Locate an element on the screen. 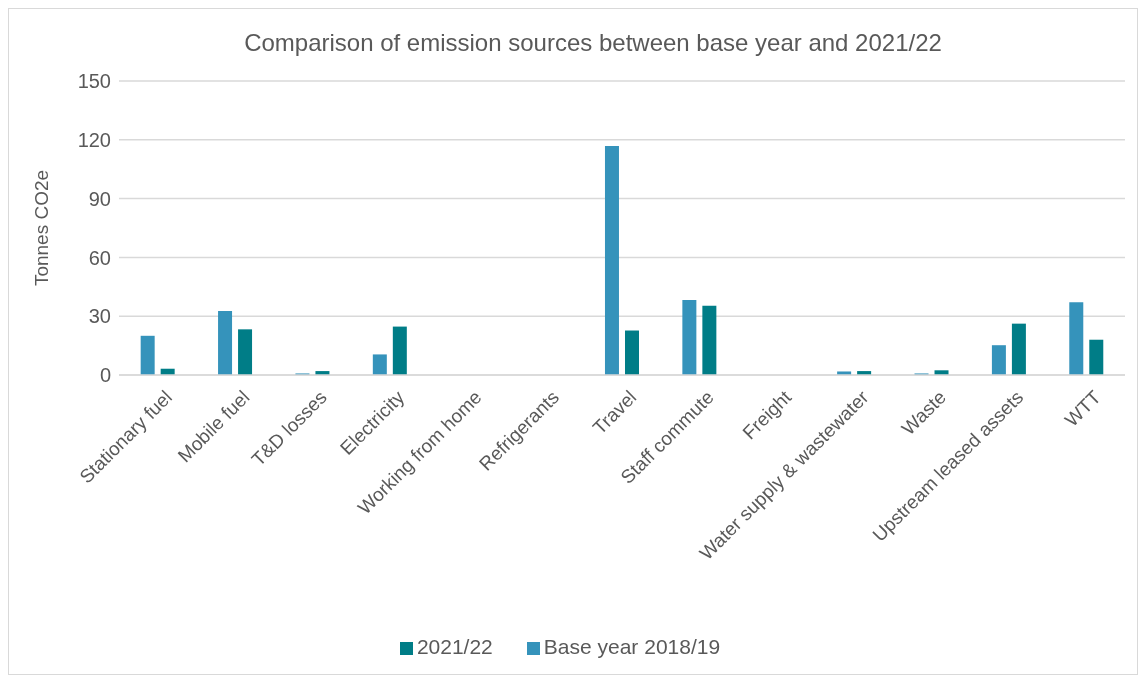 The width and height of the screenshot is (1144, 681). legend-label: 2021/22 is located at coordinates (454, 646).